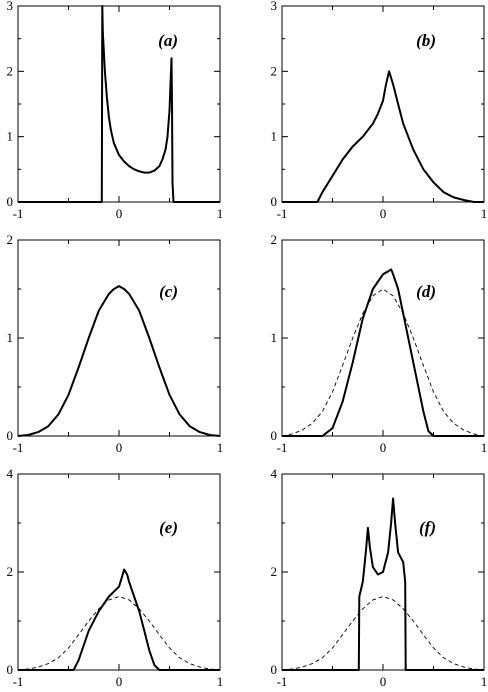 This screenshot has height=692, width=488. Describe the element at coordinates (282, 447) in the screenshot. I see `panel-d-x-tick-label: -1` at that location.